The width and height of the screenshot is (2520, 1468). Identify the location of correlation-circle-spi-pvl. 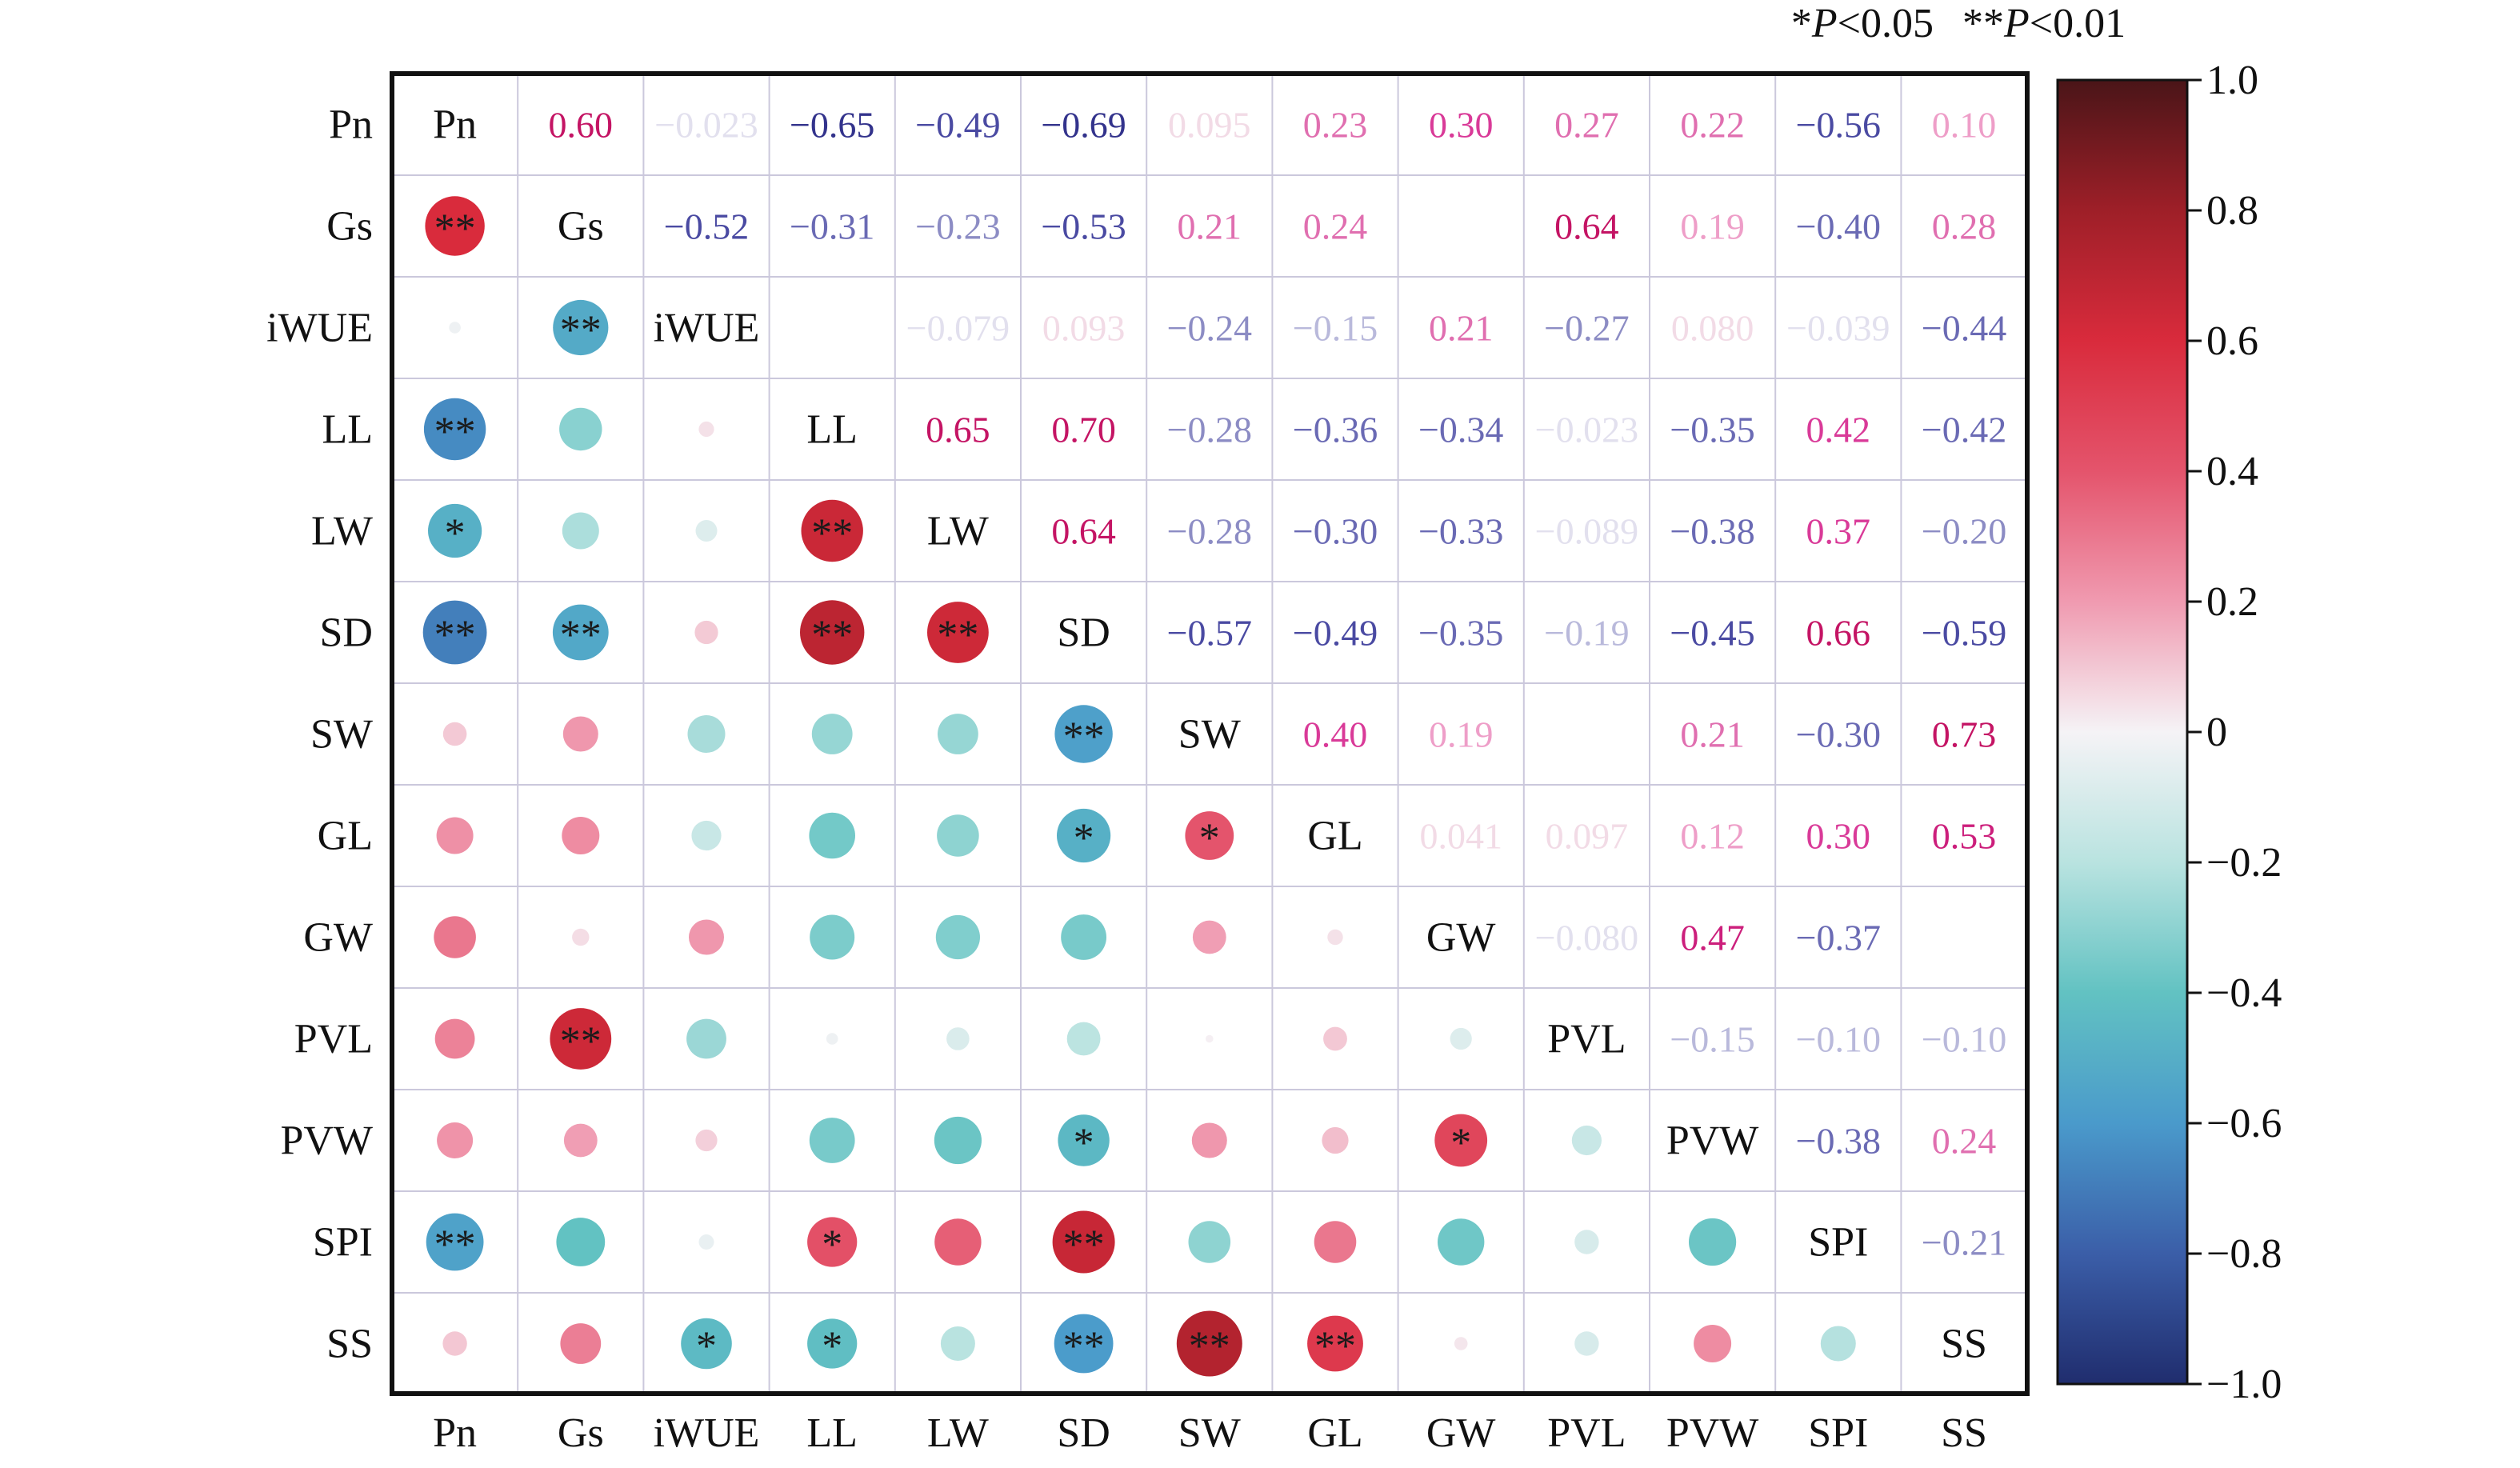
(1586, 1242).